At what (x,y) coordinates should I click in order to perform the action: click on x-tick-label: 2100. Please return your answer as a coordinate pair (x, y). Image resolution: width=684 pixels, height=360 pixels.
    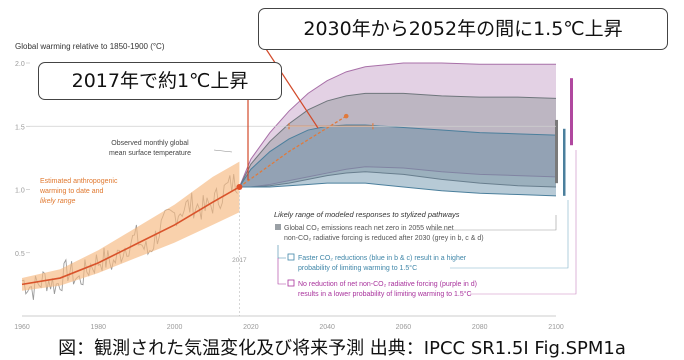
    Looking at the image, I should click on (556, 327).